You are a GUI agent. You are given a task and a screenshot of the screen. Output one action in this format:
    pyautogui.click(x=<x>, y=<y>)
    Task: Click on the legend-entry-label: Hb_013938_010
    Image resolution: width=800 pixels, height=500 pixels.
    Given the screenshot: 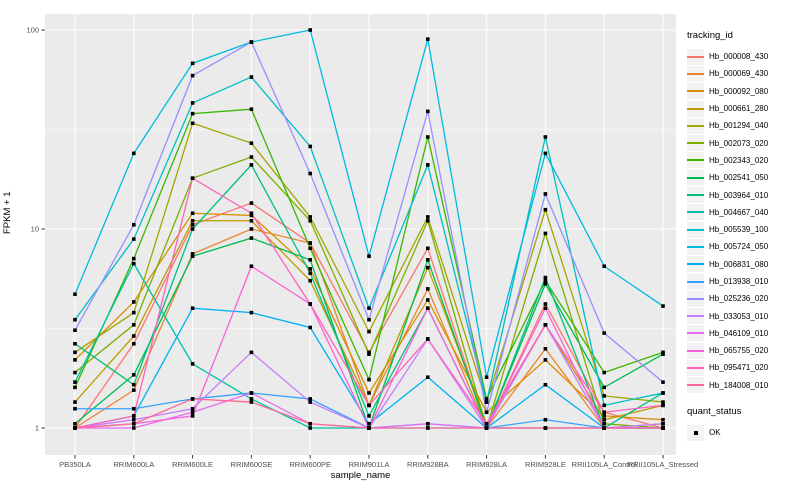 What is the action you would take?
    pyautogui.click(x=739, y=281)
    